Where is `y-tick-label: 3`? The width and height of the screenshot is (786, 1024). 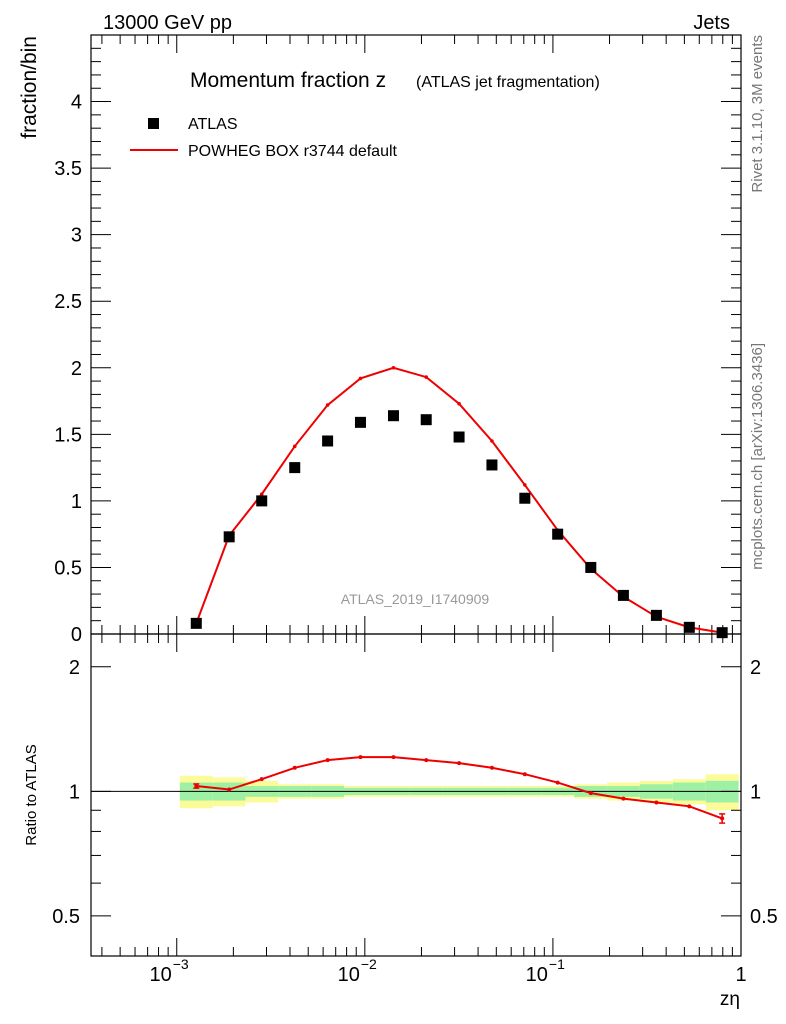 y-tick-label: 3 is located at coordinates (76, 236).